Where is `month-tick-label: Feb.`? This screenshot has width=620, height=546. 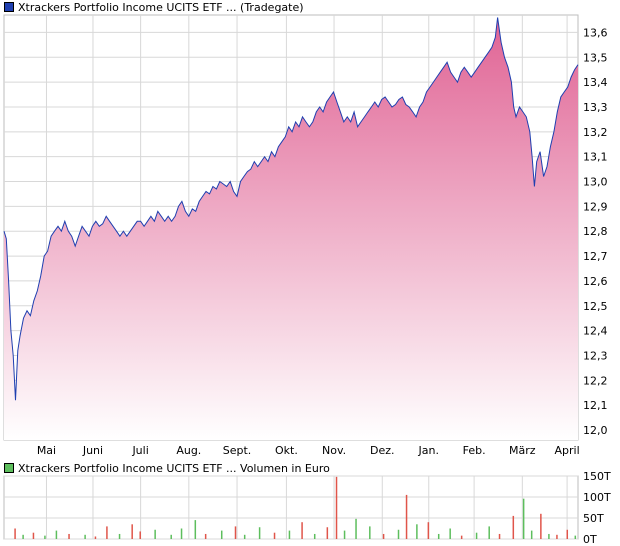 month-tick-label: Feb. is located at coordinates (474, 450).